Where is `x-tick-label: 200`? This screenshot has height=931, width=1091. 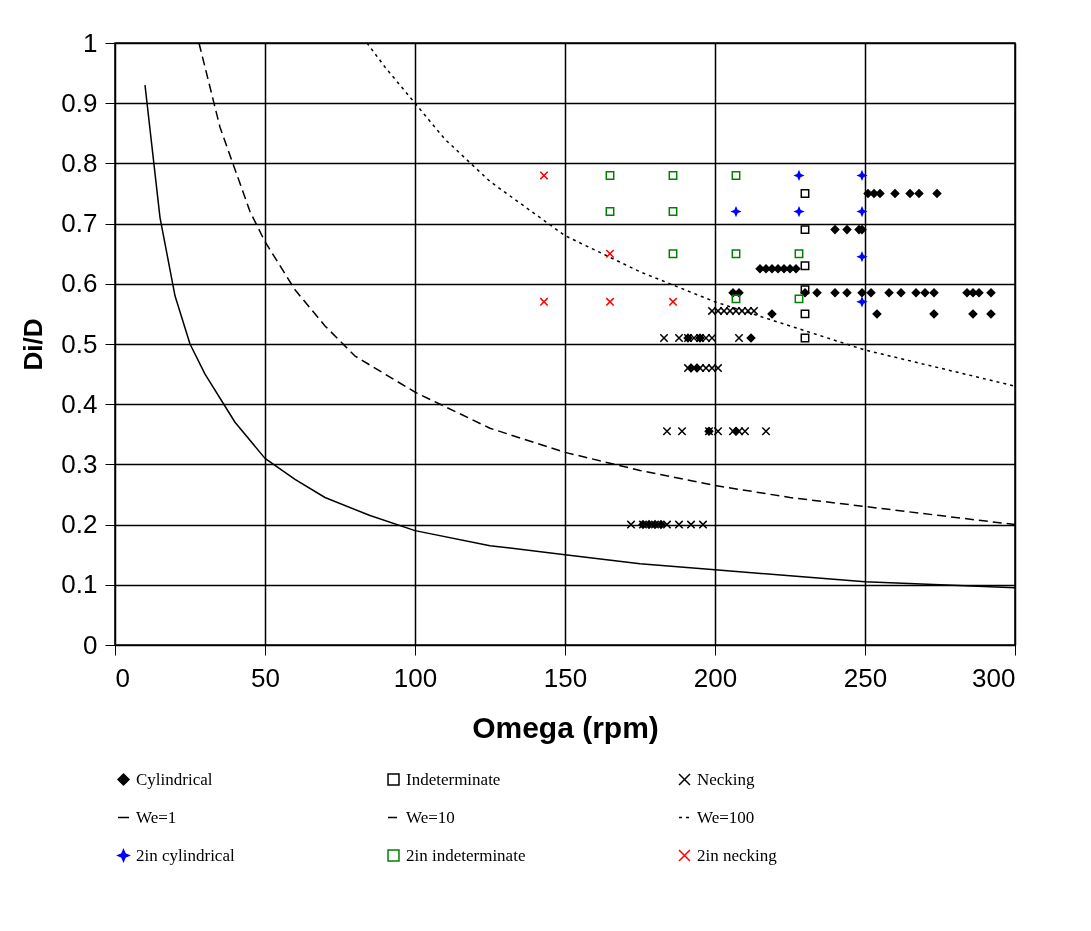
x-tick-label: 200 is located at coordinates (715, 677).